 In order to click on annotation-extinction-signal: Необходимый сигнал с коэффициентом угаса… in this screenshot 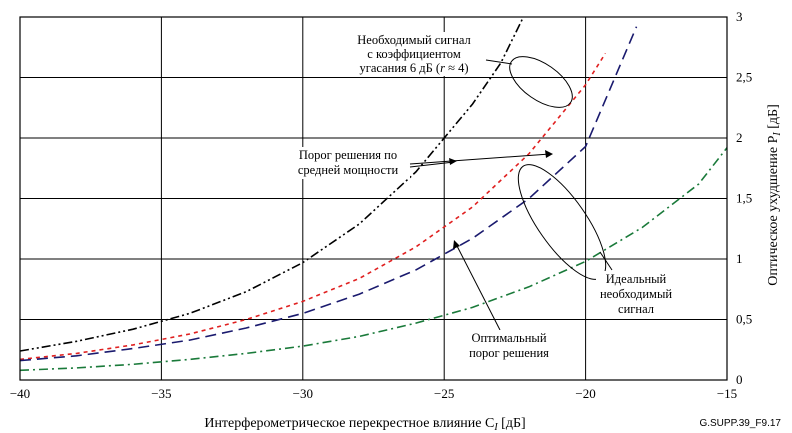, I will do `click(451, 70)`.